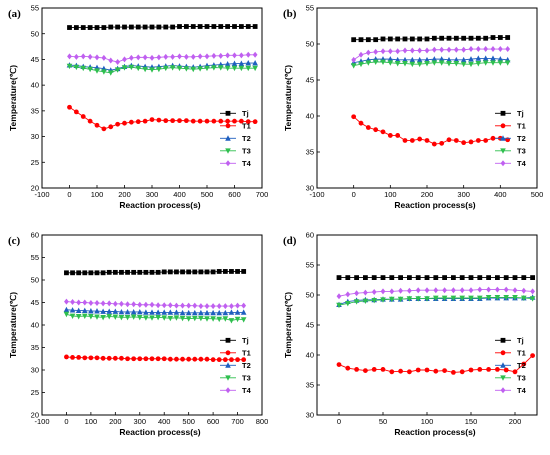  Describe the element at coordinates (207, 194) in the screenshot. I see `x-tick-label: 500` at that location.